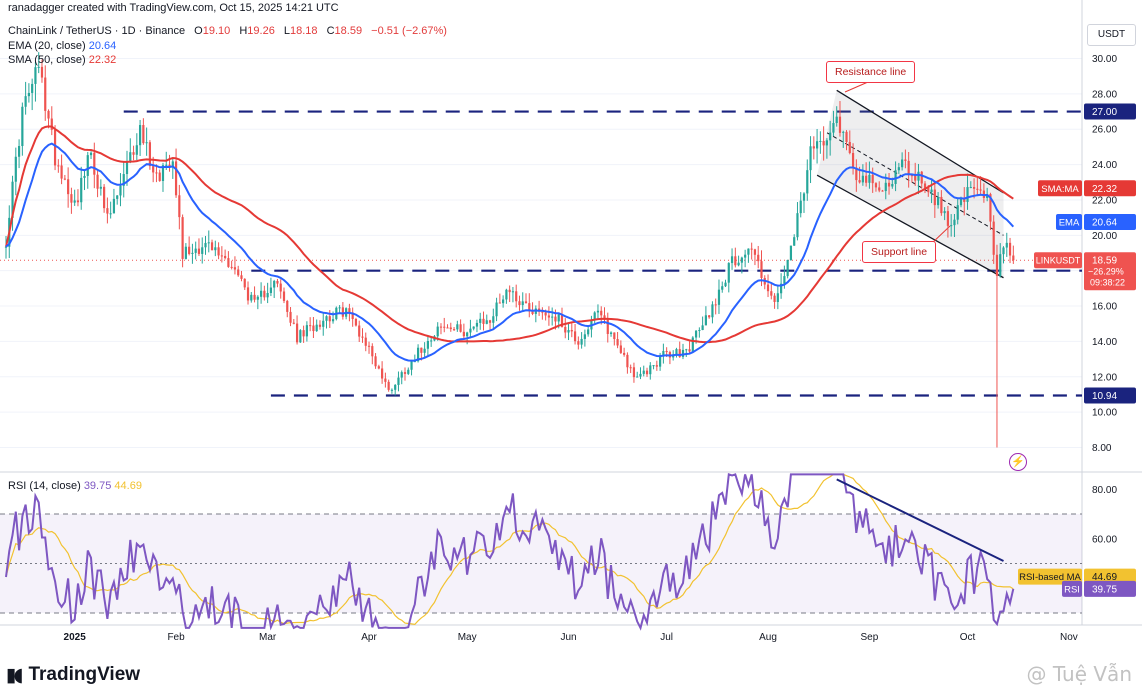  I want to click on ema-tag-label: EMA, so click(1069, 223).